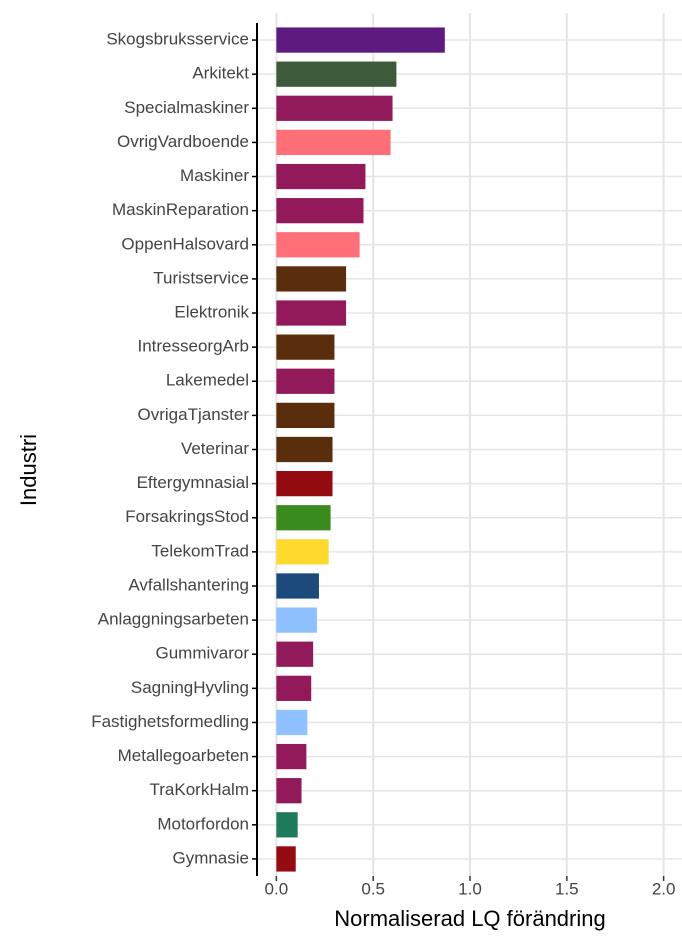  What do you see at coordinates (173, 619) in the screenshot?
I see `y-tick-label: Anlaggningsarbeten` at bounding box center [173, 619].